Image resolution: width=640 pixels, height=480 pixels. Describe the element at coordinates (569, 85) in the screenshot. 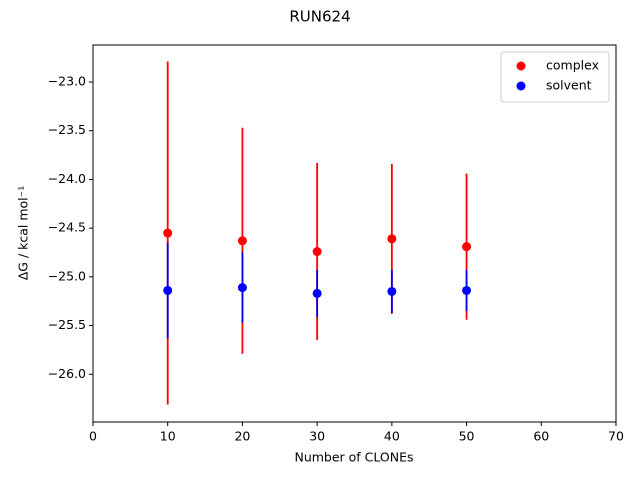

I see `legend-label: solvent` at that location.